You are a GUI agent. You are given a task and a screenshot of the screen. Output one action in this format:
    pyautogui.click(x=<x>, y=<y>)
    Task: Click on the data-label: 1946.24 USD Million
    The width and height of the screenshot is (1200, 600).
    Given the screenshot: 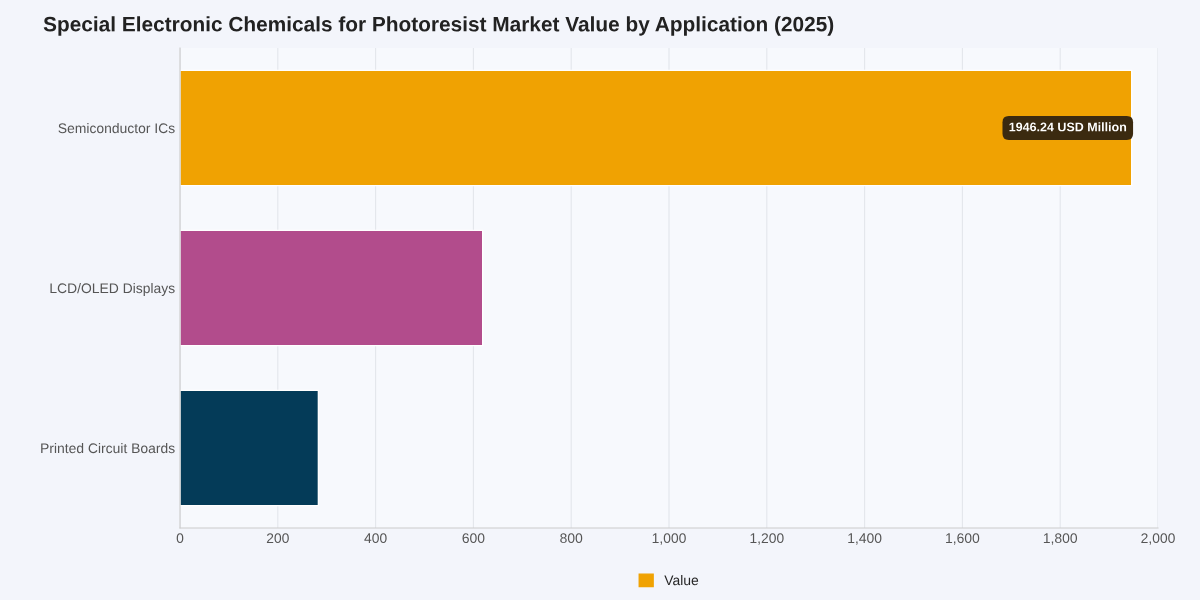 What is the action you would take?
    pyautogui.click(x=1068, y=127)
    